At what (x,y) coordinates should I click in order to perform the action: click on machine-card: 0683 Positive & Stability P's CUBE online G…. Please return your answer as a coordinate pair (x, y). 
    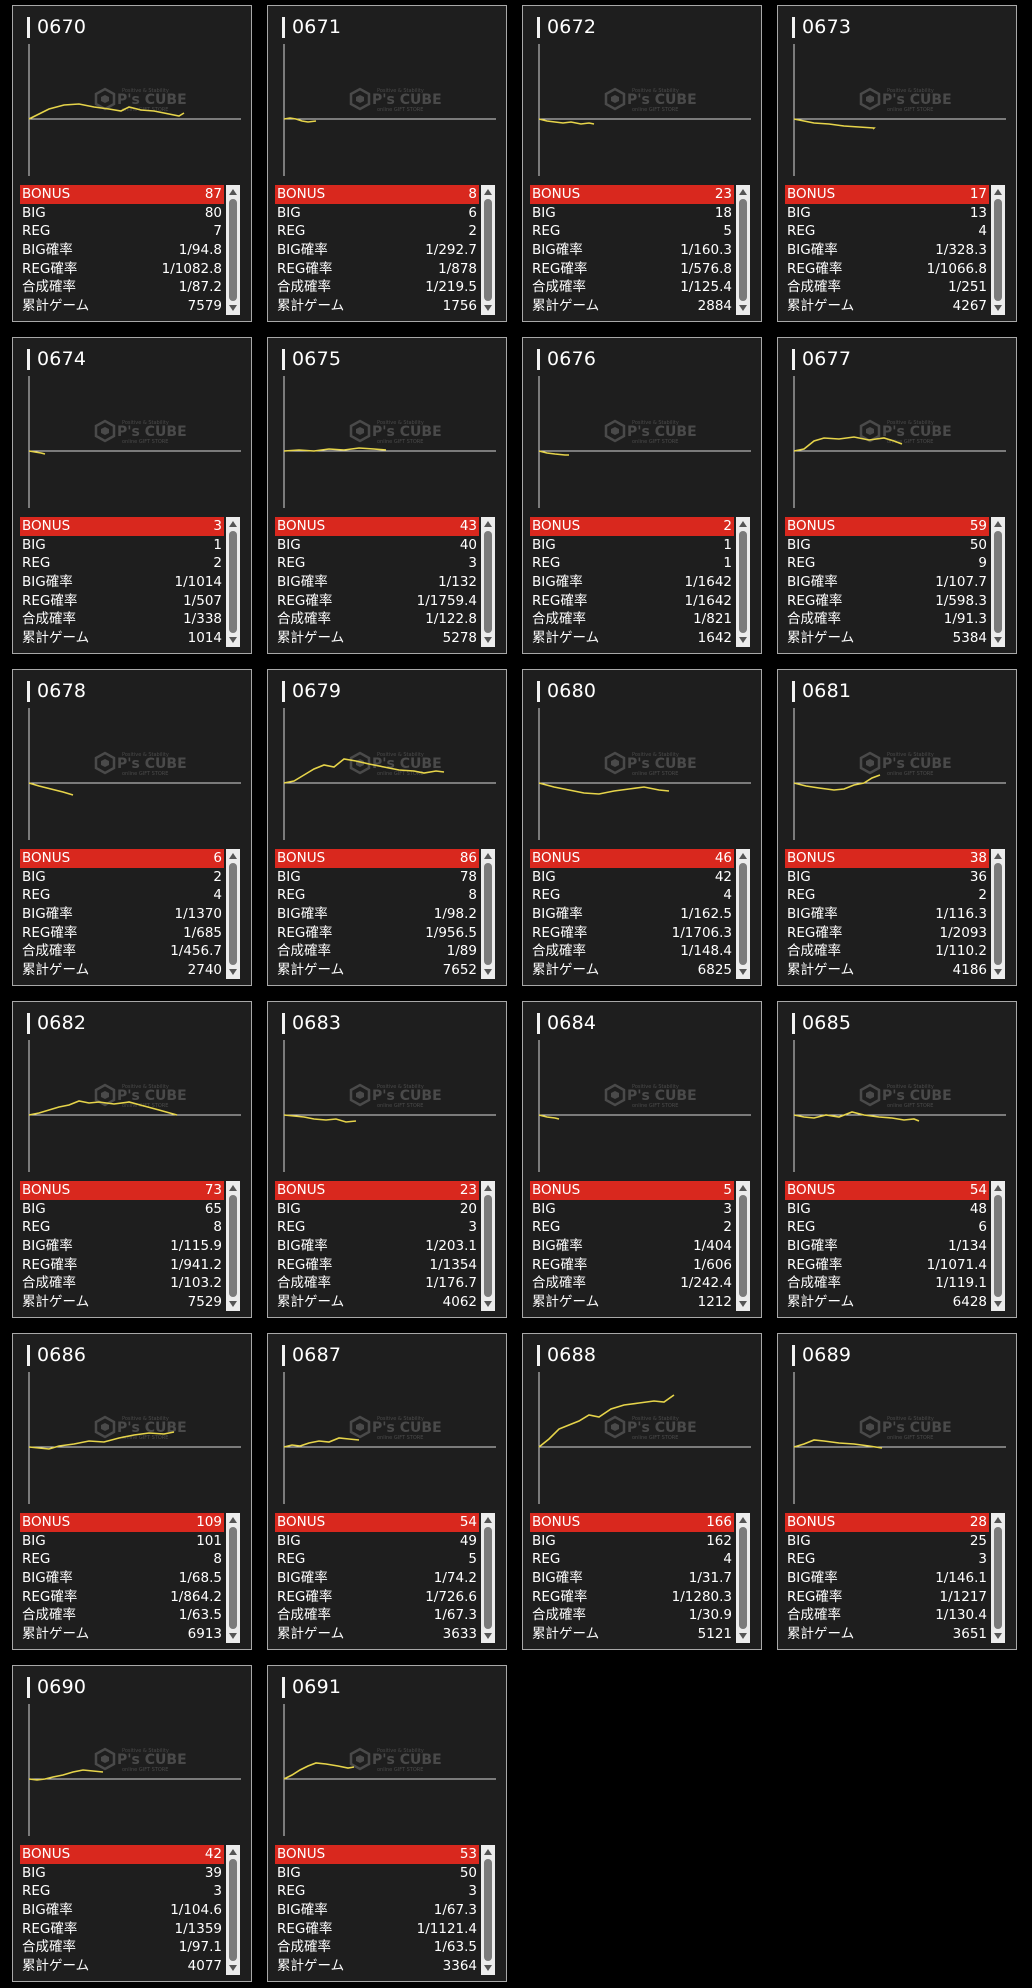
    Looking at the image, I should click on (387, 1159).